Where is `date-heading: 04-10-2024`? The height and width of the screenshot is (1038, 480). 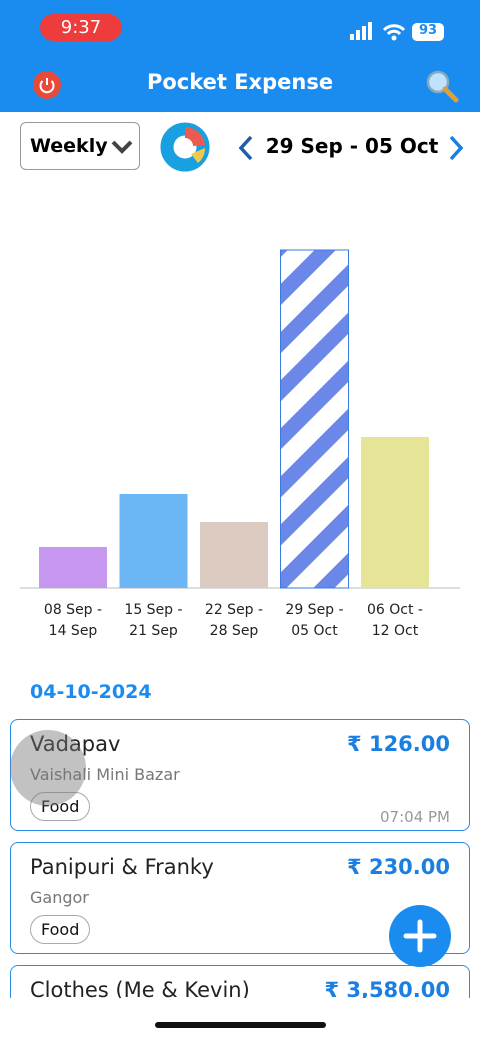 date-heading: 04-10-2024 is located at coordinates (91, 692).